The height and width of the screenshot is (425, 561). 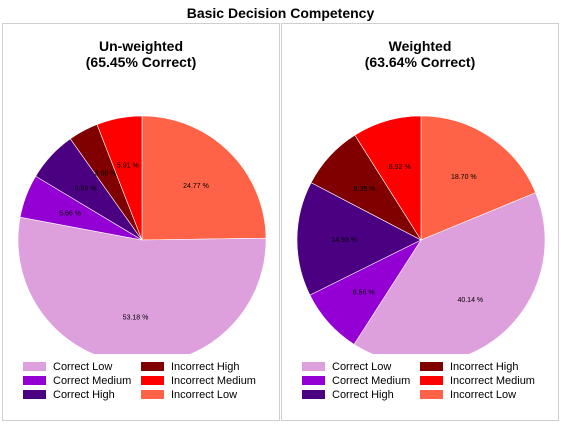 I want to click on unweighted-title: Un-weighted, so click(x=141, y=46).